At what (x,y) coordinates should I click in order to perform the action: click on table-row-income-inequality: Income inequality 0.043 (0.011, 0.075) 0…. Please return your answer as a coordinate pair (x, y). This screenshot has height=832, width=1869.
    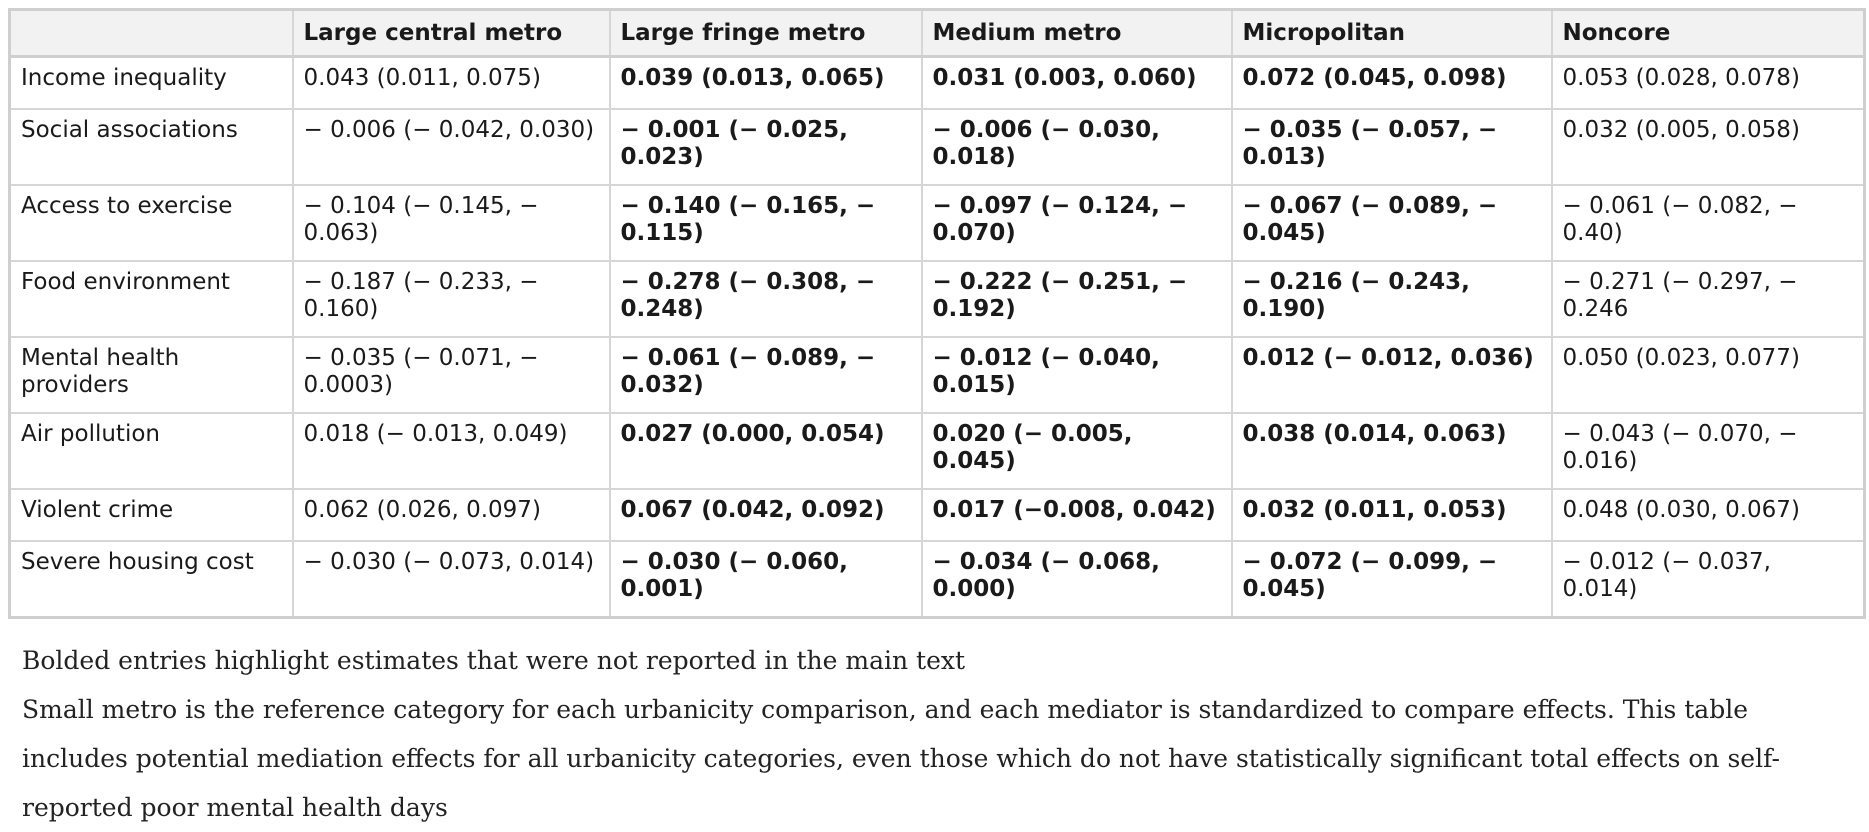
    Looking at the image, I should click on (937, 82).